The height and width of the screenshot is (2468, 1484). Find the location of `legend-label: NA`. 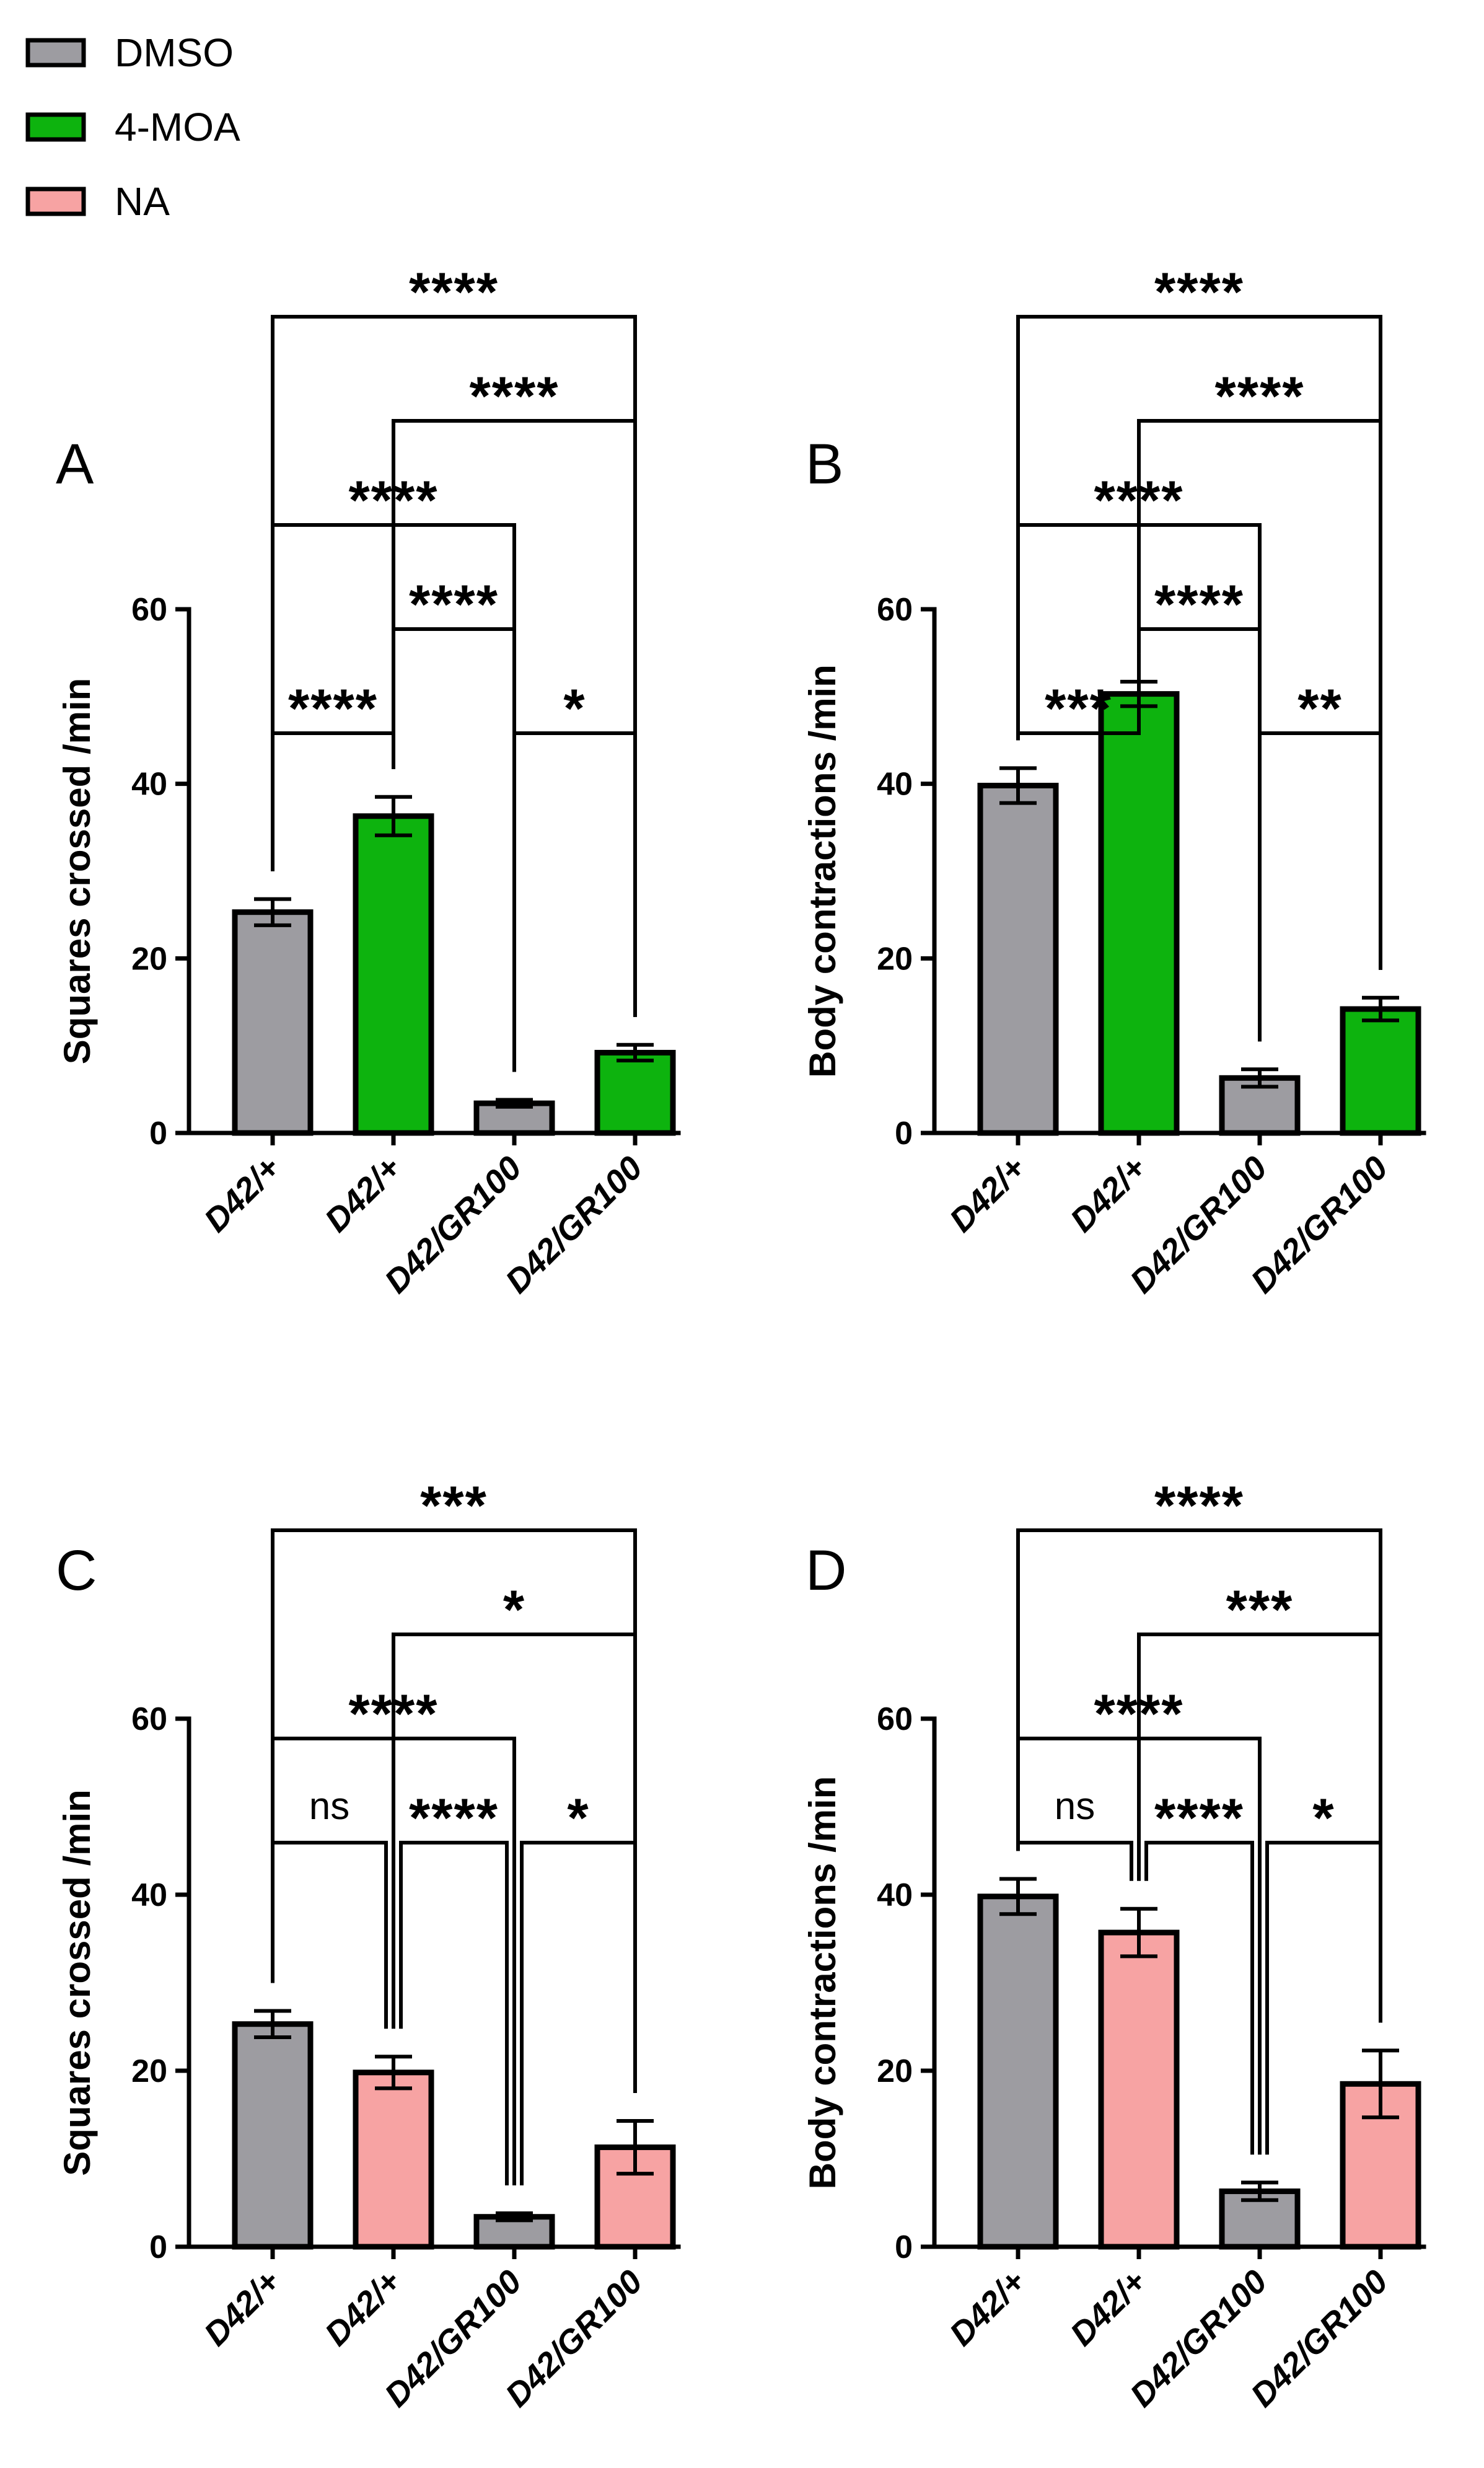

legend-label: NA is located at coordinates (142, 201).